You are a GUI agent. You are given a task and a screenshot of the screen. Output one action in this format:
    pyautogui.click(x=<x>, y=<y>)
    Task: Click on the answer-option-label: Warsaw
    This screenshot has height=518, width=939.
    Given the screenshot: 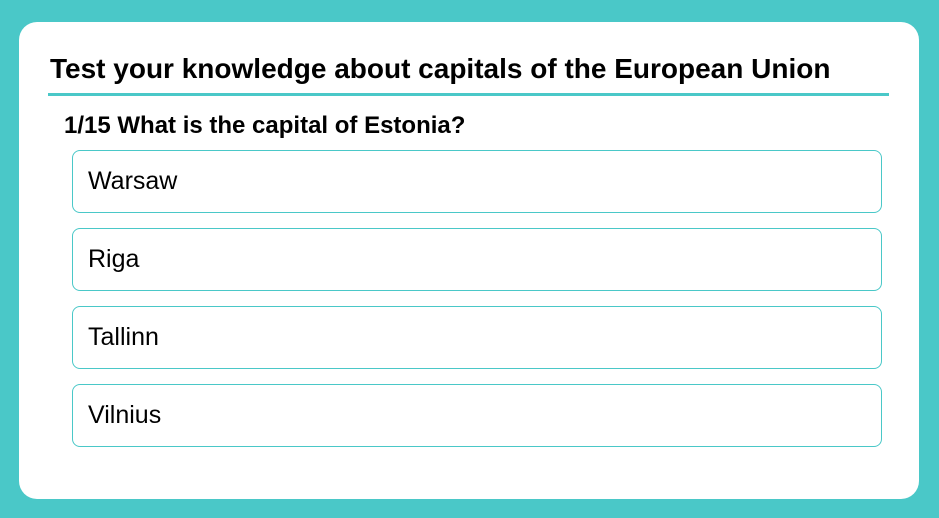 What is the action you would take?
    pyautogui.click(x=133, y=181)
    